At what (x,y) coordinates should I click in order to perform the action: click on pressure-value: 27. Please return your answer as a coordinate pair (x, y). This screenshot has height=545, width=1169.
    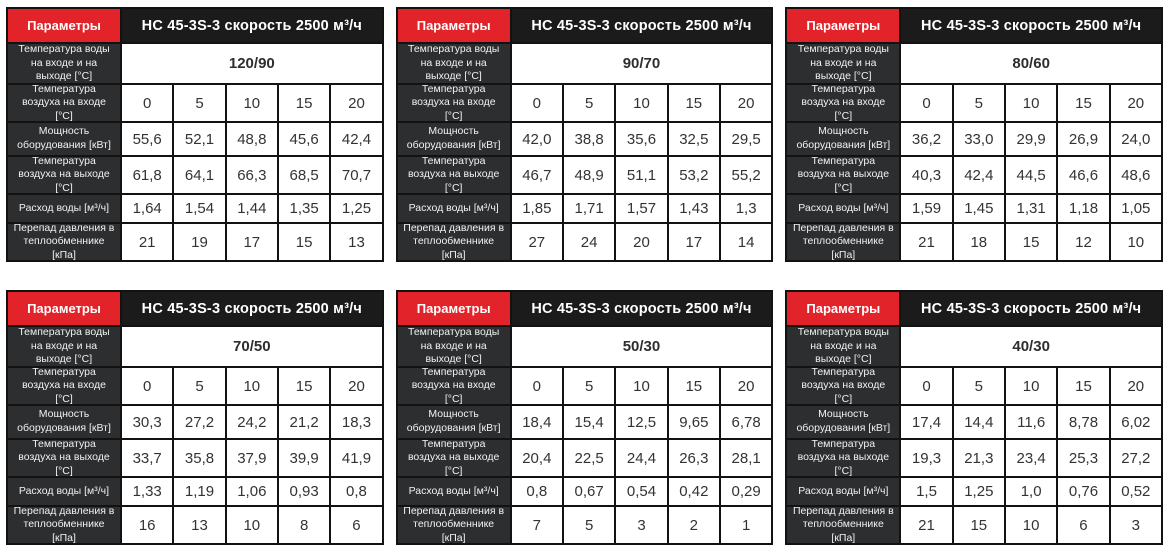
    Looking at the image, I should click on (536, 242).